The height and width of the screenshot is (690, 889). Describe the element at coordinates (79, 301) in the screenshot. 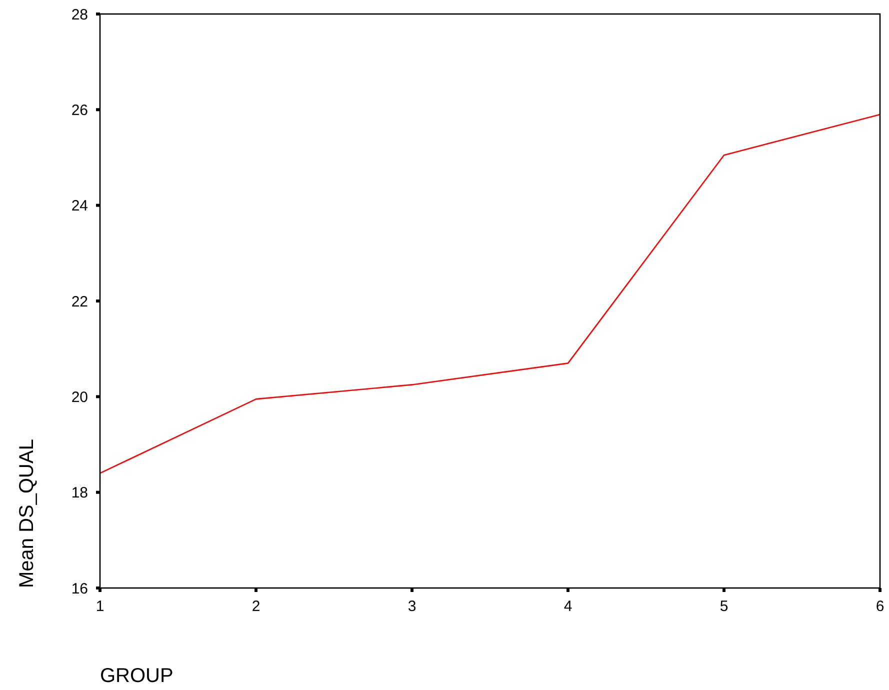

I see `y-tick-label: 22` at that location.